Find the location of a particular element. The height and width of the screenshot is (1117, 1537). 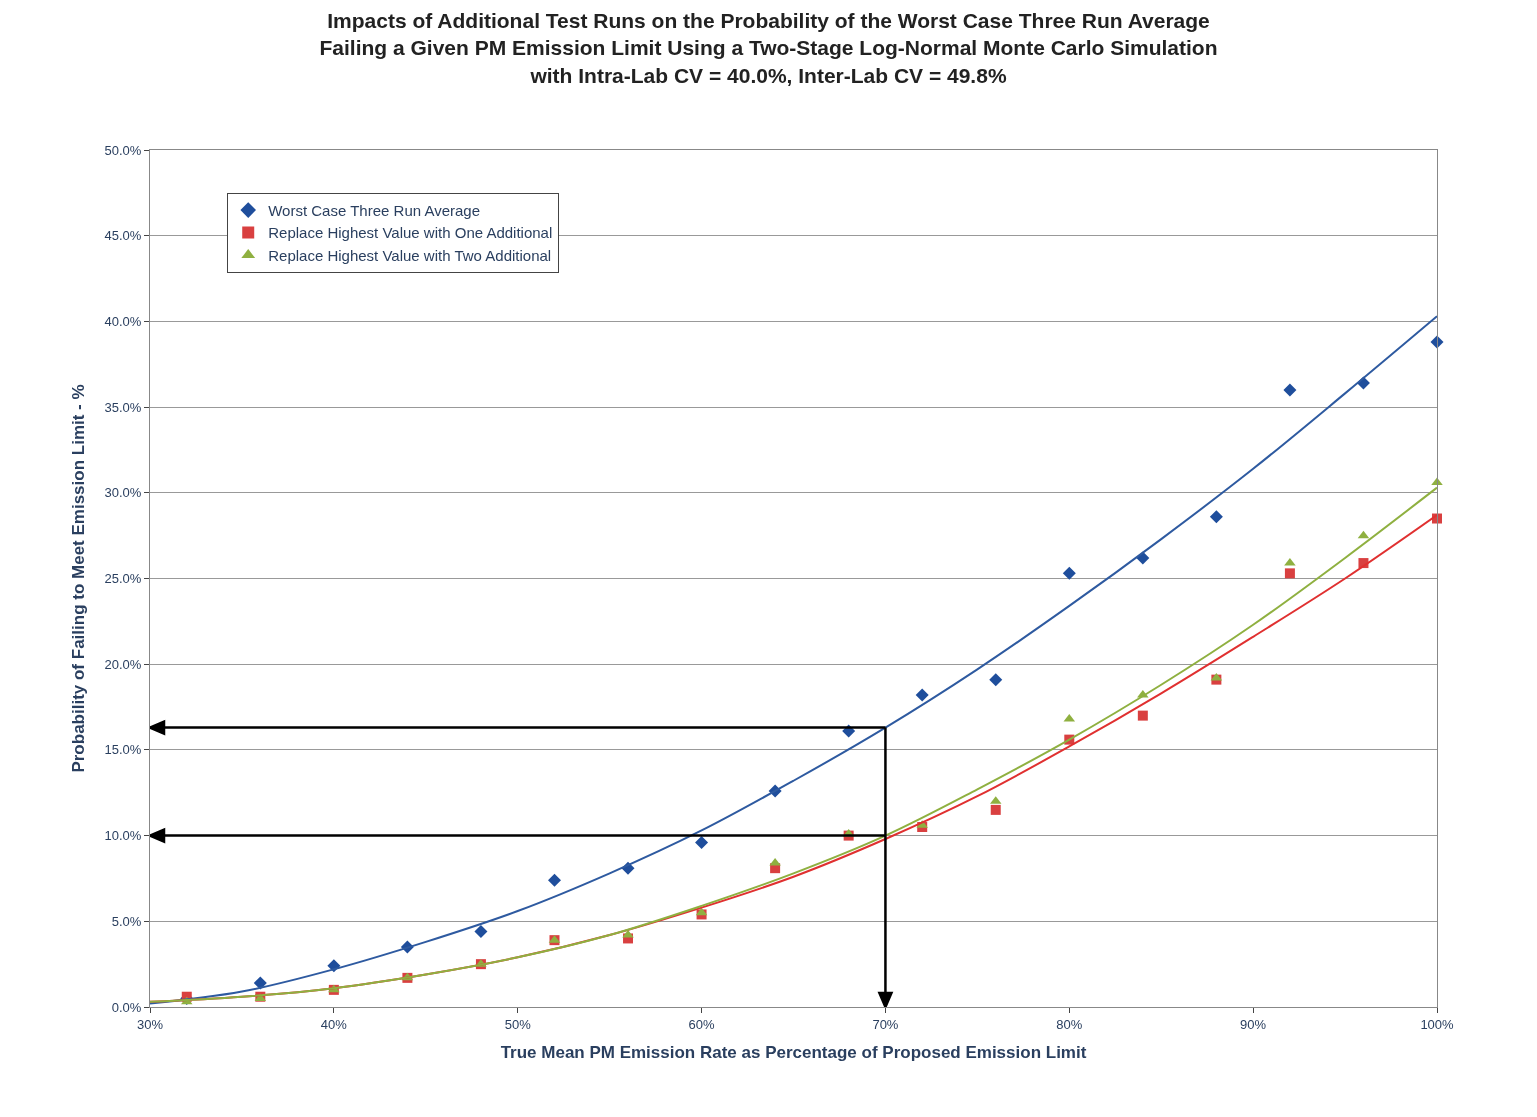

x-tick-label: 100% is located at coordinates (1437, 1024).